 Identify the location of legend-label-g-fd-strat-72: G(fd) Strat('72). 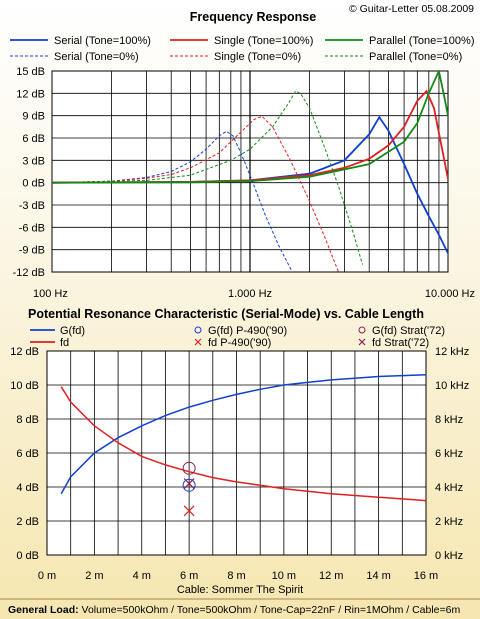
(408, 331).